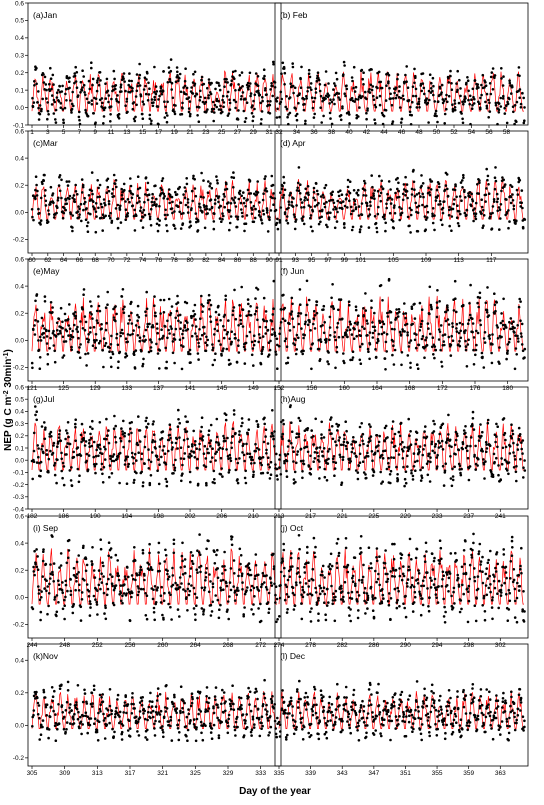 The height and width of the screenshot is (805, 544). What do you see at coordinates (19, 108) in the screenshot?
I see `y-tick-label: 0.0` at bounding box center [19, 108].